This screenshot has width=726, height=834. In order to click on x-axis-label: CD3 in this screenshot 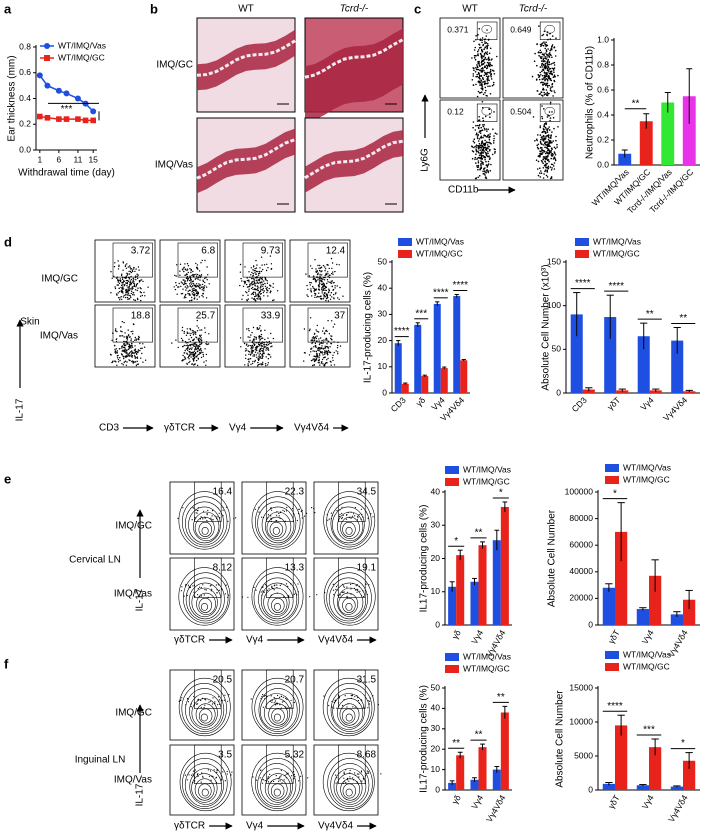, I will do `click(109, 428)`.